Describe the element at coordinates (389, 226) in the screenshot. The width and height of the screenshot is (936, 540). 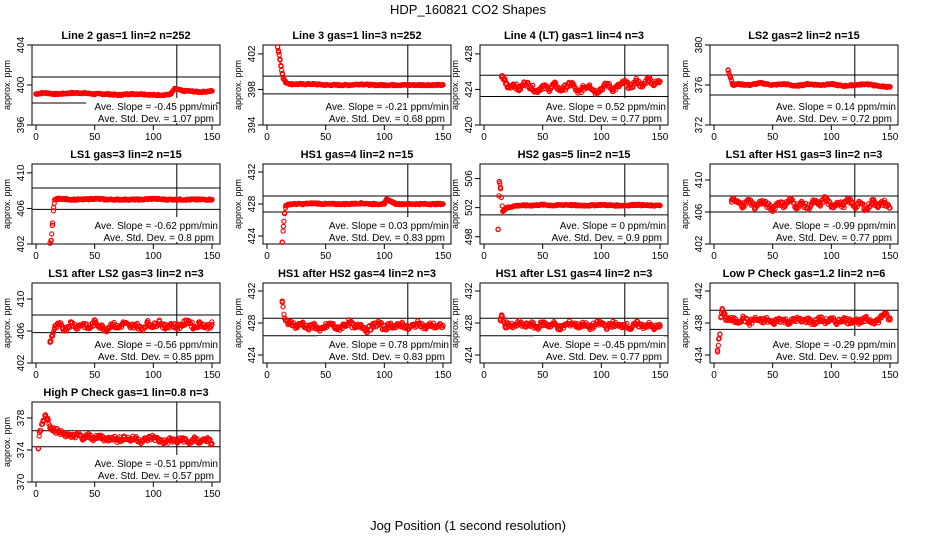
I see `slope-annotation: Ave. Slope = 0.03 ppm/min` at that location.